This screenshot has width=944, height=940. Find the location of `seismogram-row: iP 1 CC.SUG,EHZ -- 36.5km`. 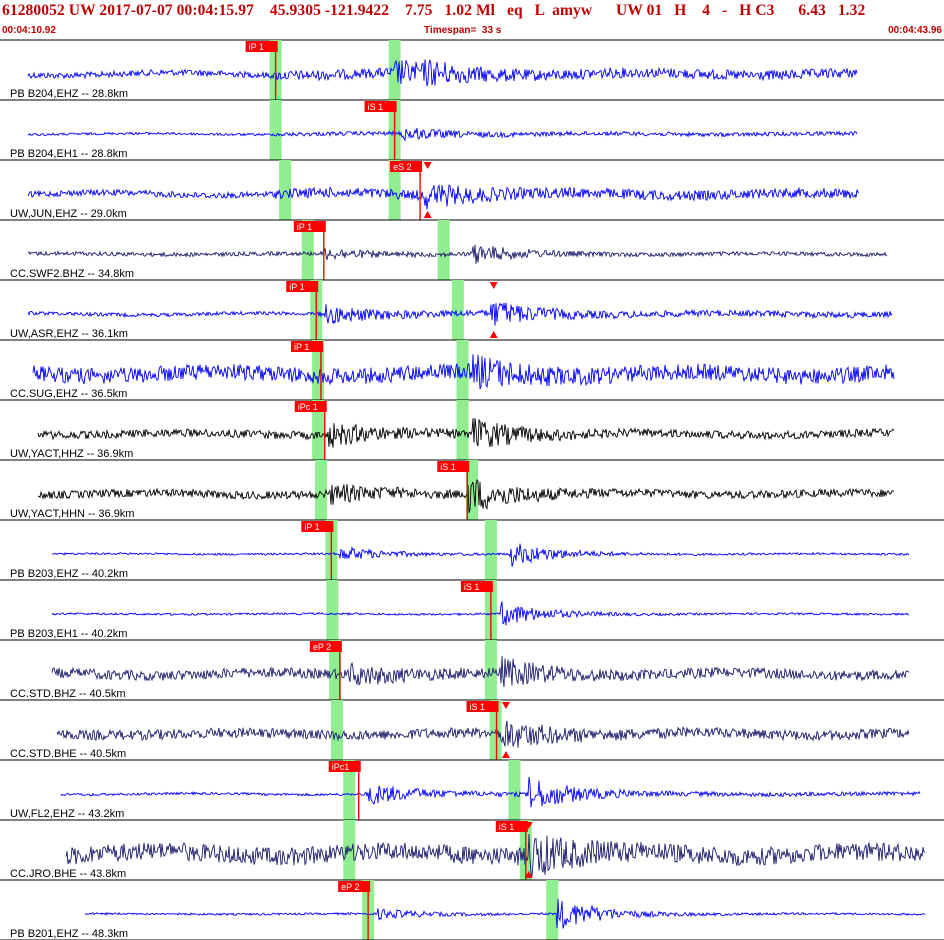

seismogram-row: iP 1 CC.SUG,EHZ -- 36.5km is located at coordinates (472, 370).